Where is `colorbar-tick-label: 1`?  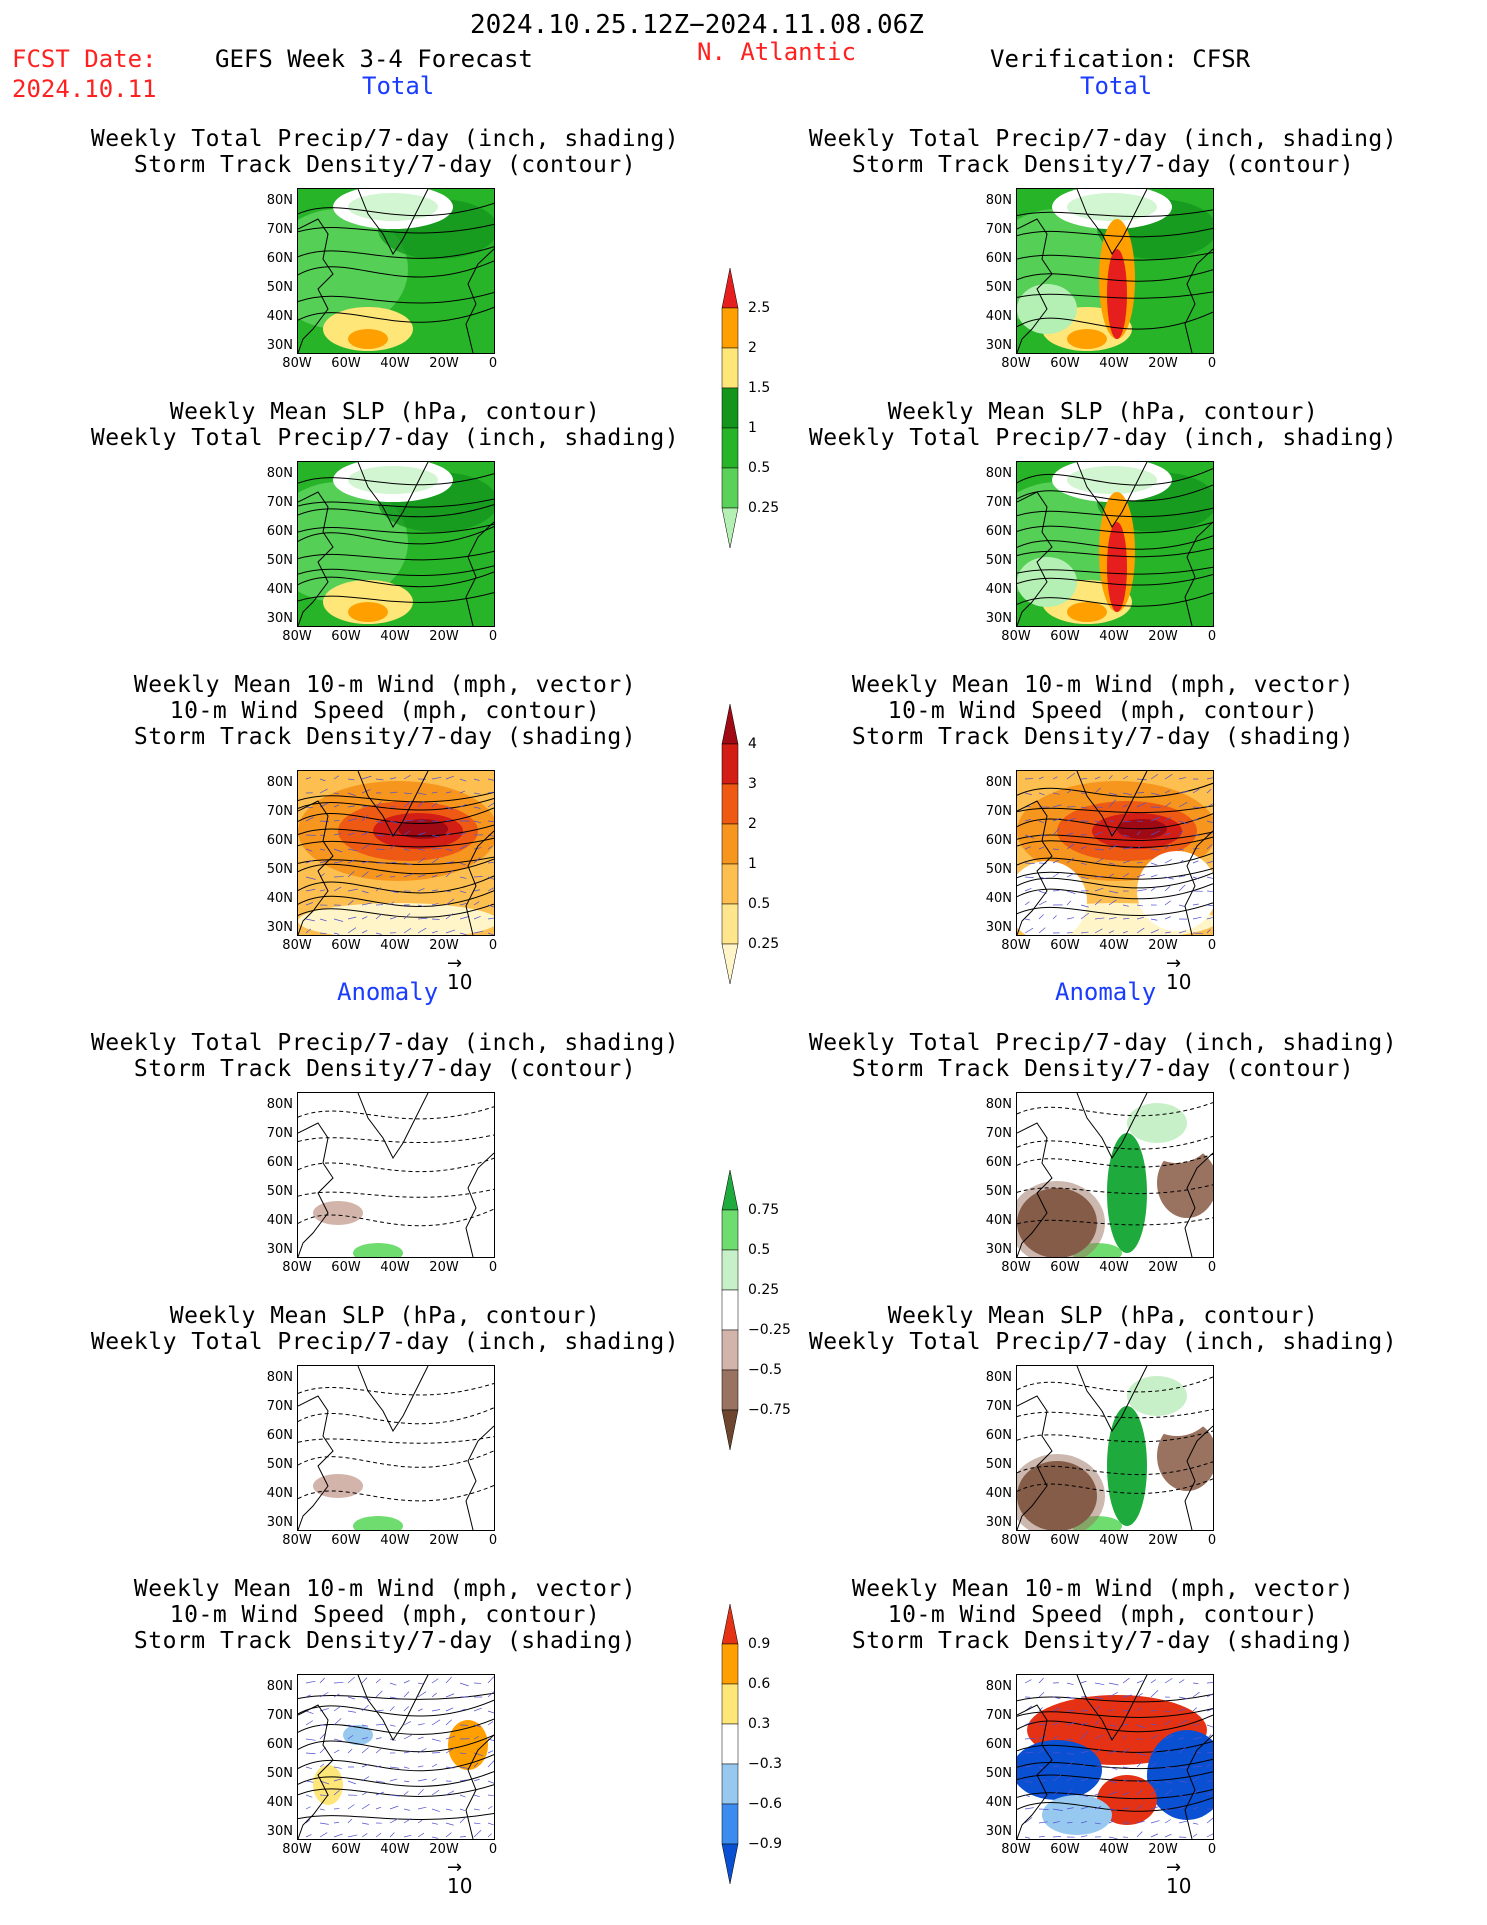
colorbar-tick-label: 1 is located at coordinates (752, 428).